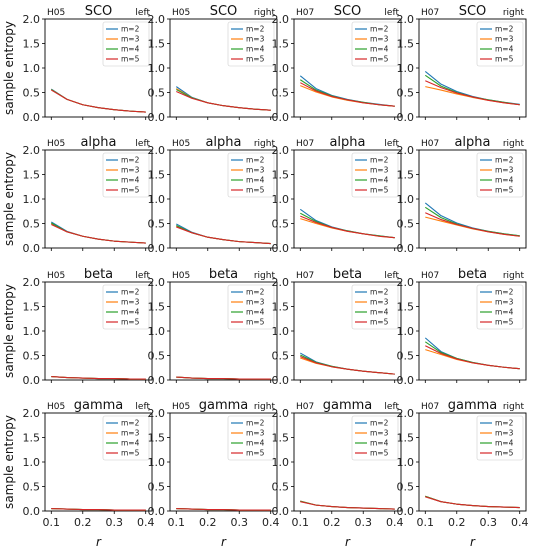 This screenshot has height=550, width=533. Describe the element at coordinates (9, 199) in the screenshot. I see `y-axis-label: sample entropy` at that location.